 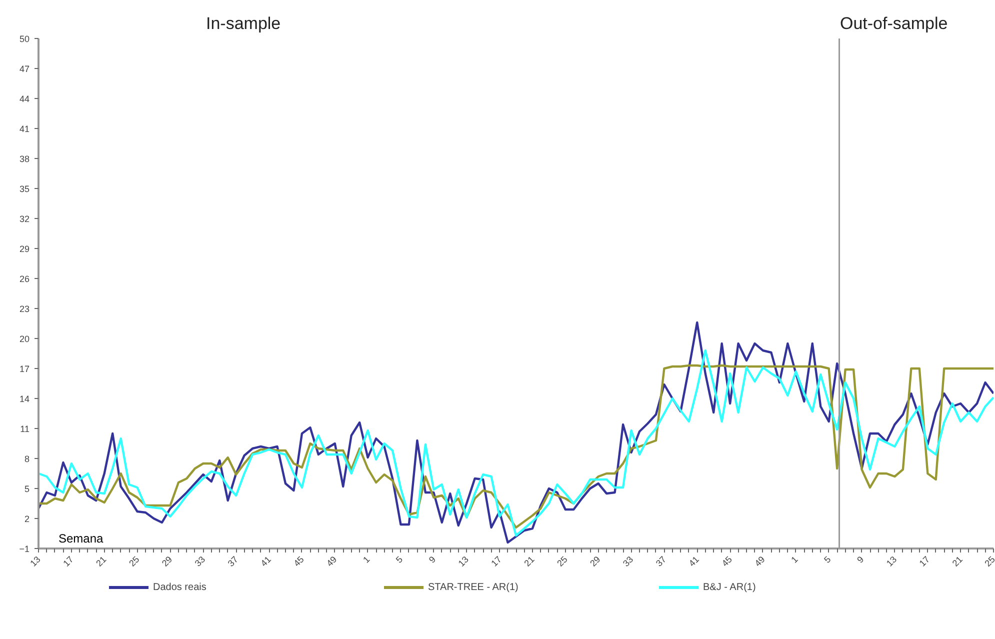 What do you see at coordinates (243, 24) in the screenshot?
I see `text: In-sample` at bounding box center [243, 24].